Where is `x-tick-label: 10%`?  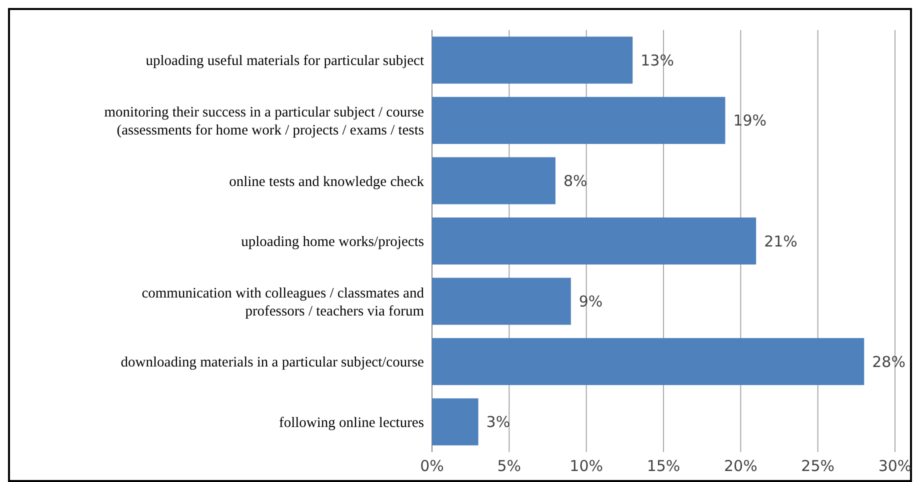
x-tick-label: 10% is located at coordinates (587, 466).